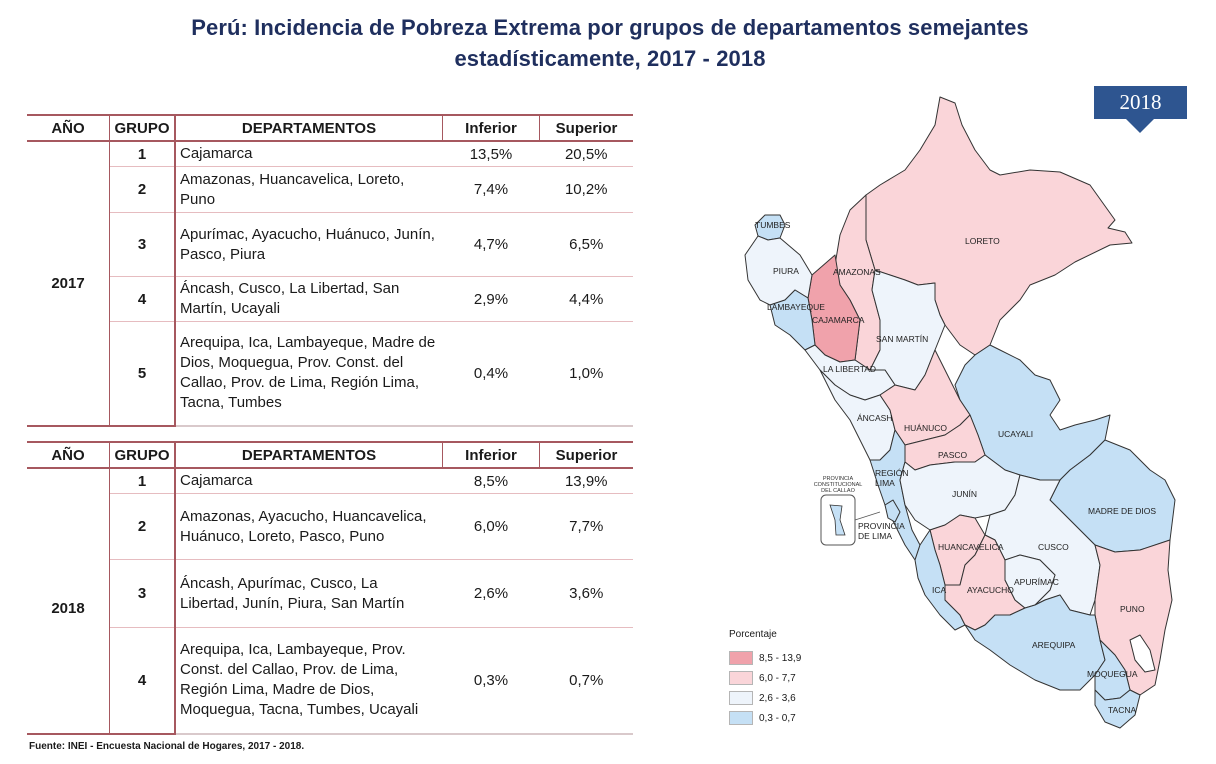  I want to click on lower-cell: 2,6%, so click(491, 593).